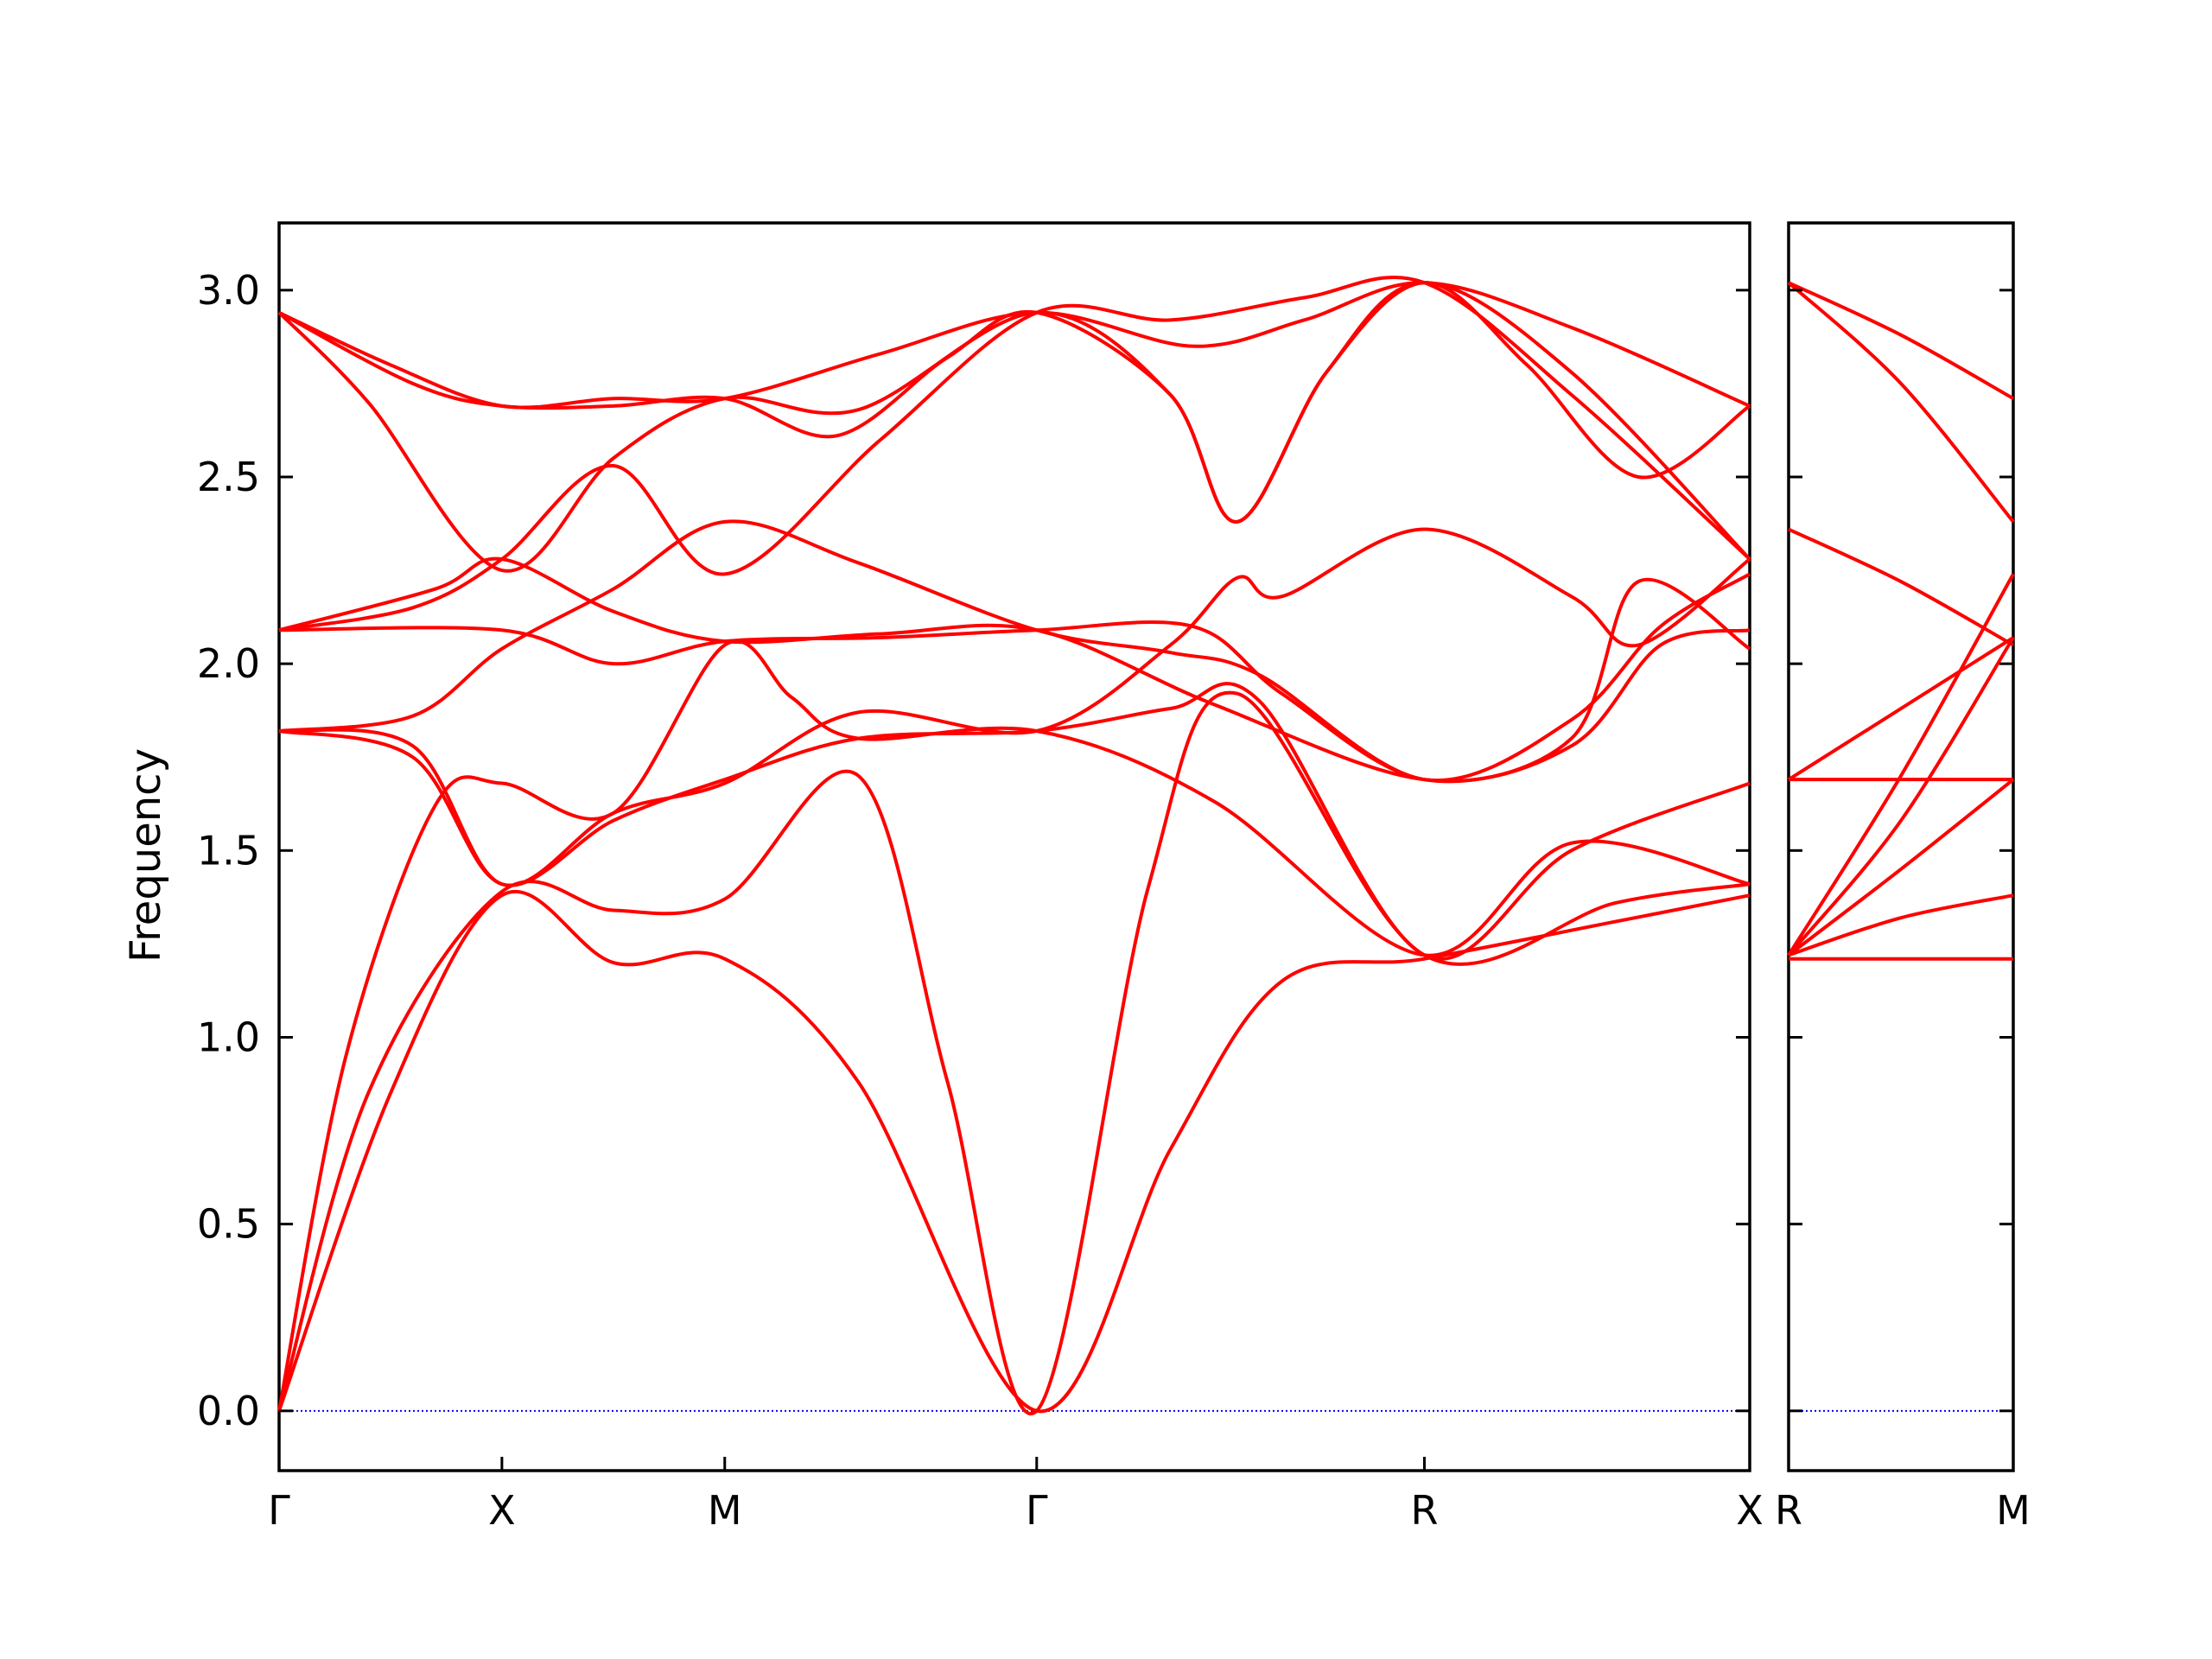 The width and height of the screenshot is (2212, 1659). Describe the element at coordinates (229, 1411) in the screenshot. I see `y-tick-label: 0.0` at that location.